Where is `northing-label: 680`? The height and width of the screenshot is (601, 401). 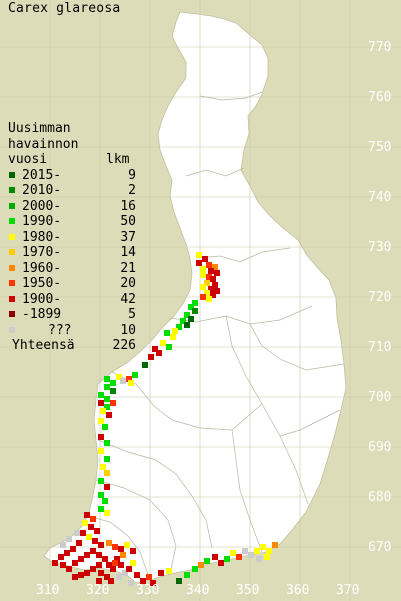
northing-label: 680 is located at coordinates (380, 497).